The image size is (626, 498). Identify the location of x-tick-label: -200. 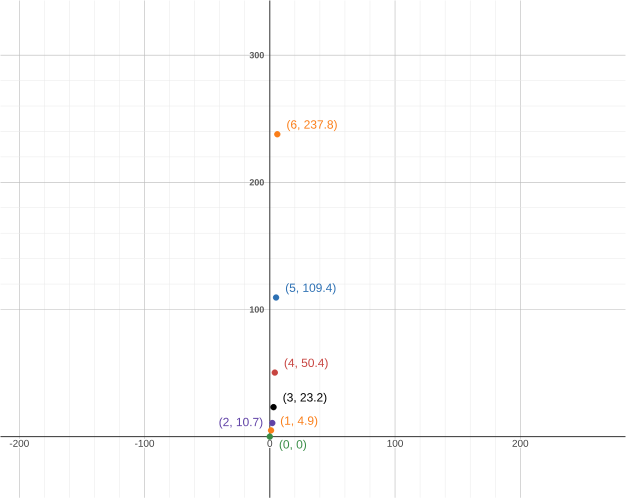
(19, 443).